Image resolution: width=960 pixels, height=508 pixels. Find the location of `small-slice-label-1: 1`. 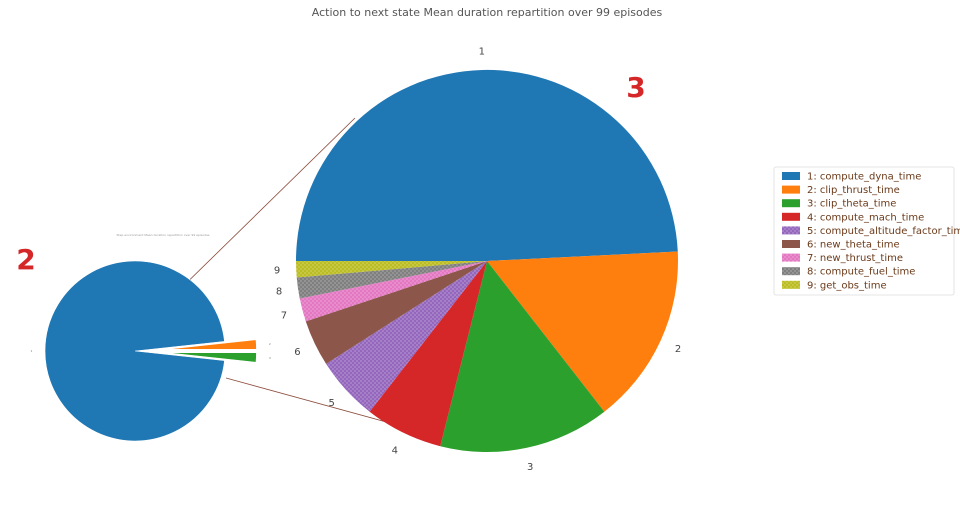

small-slice-label-1: 1 is located at coordinates (32, 351).